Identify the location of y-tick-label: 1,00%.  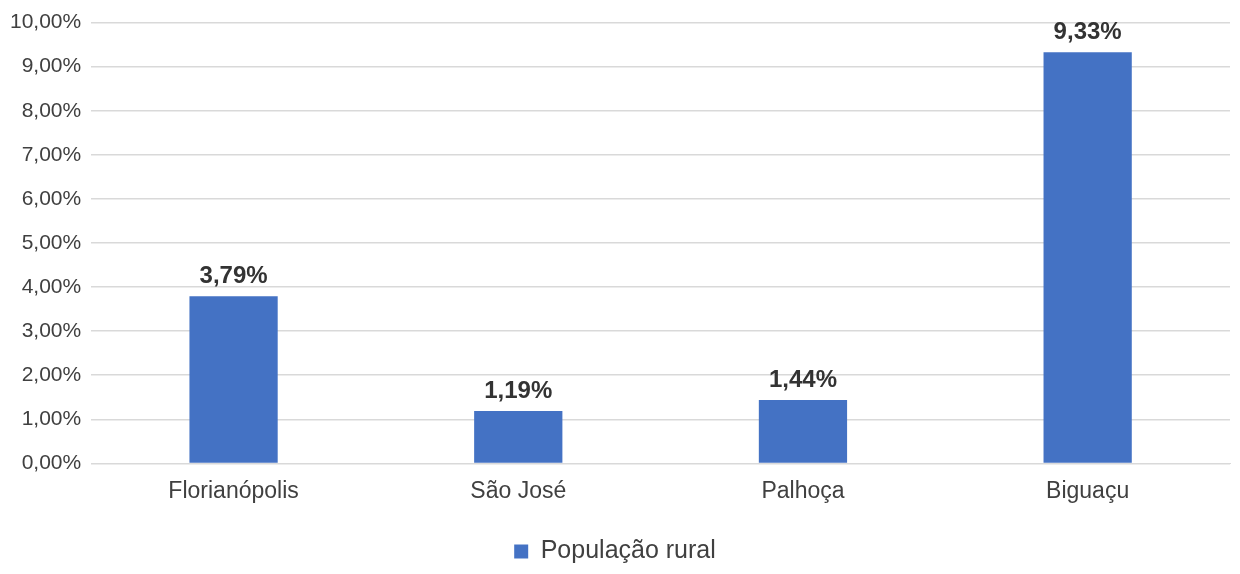
(51, 418).